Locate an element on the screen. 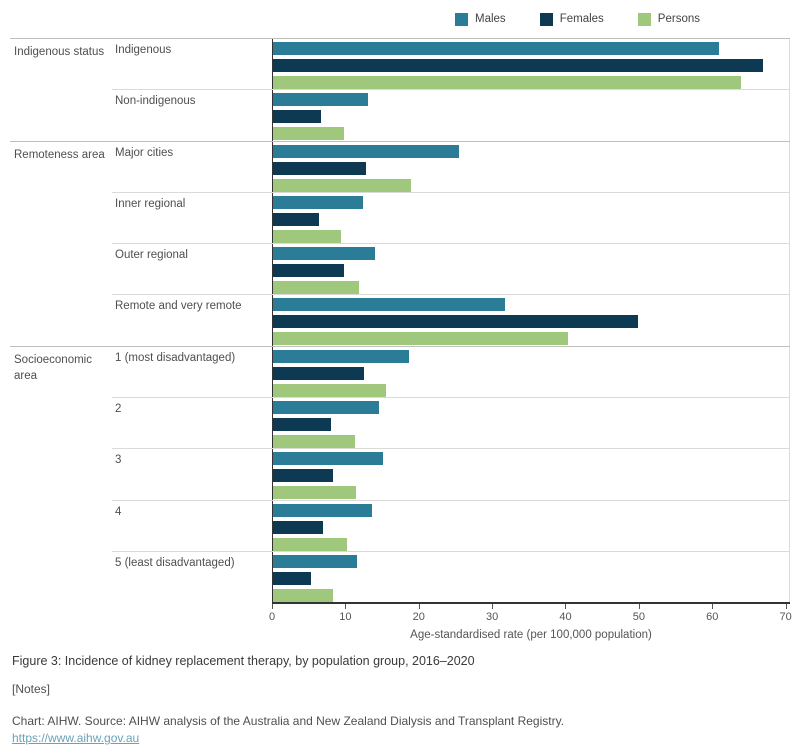 This screenshot has width=800, height=750. x-axis: 0 10 20 30 40 50 60 70 is located at coordinates (530, 615).